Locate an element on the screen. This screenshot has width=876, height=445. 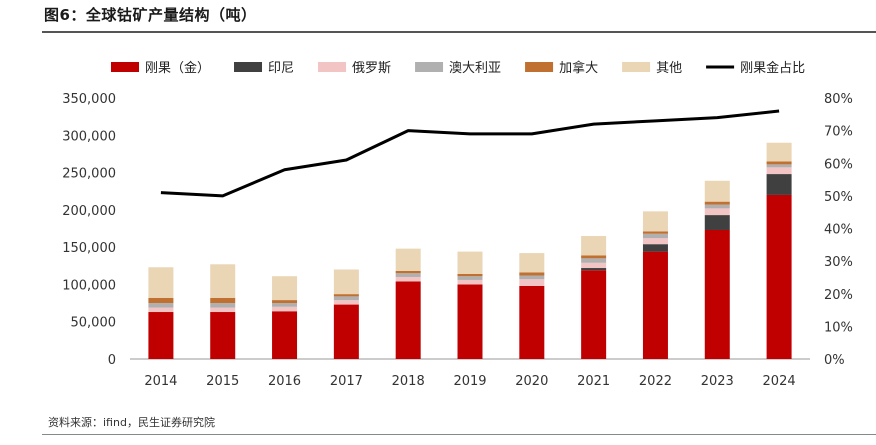
x-tick-label: 2022 is located at coordinates (655, 381).